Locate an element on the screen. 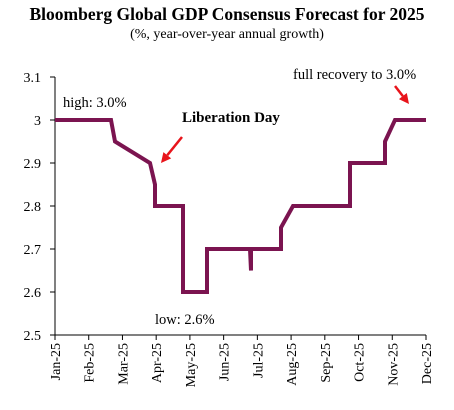 Image resolution: width=454 pixels, height=410 pixels. y-tick-label: 2.9 is located at coordinates (33, 164).